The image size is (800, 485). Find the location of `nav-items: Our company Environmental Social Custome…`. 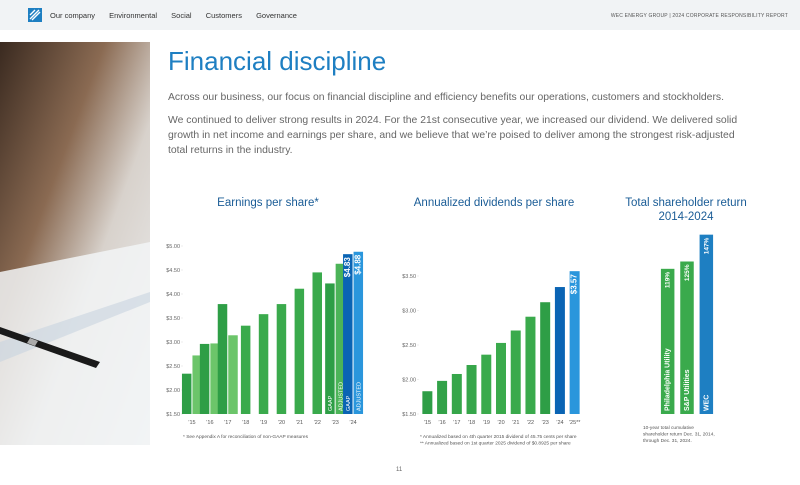

nav-items: Our company Environmental Social Custome… is located at coordinates (179, 15).